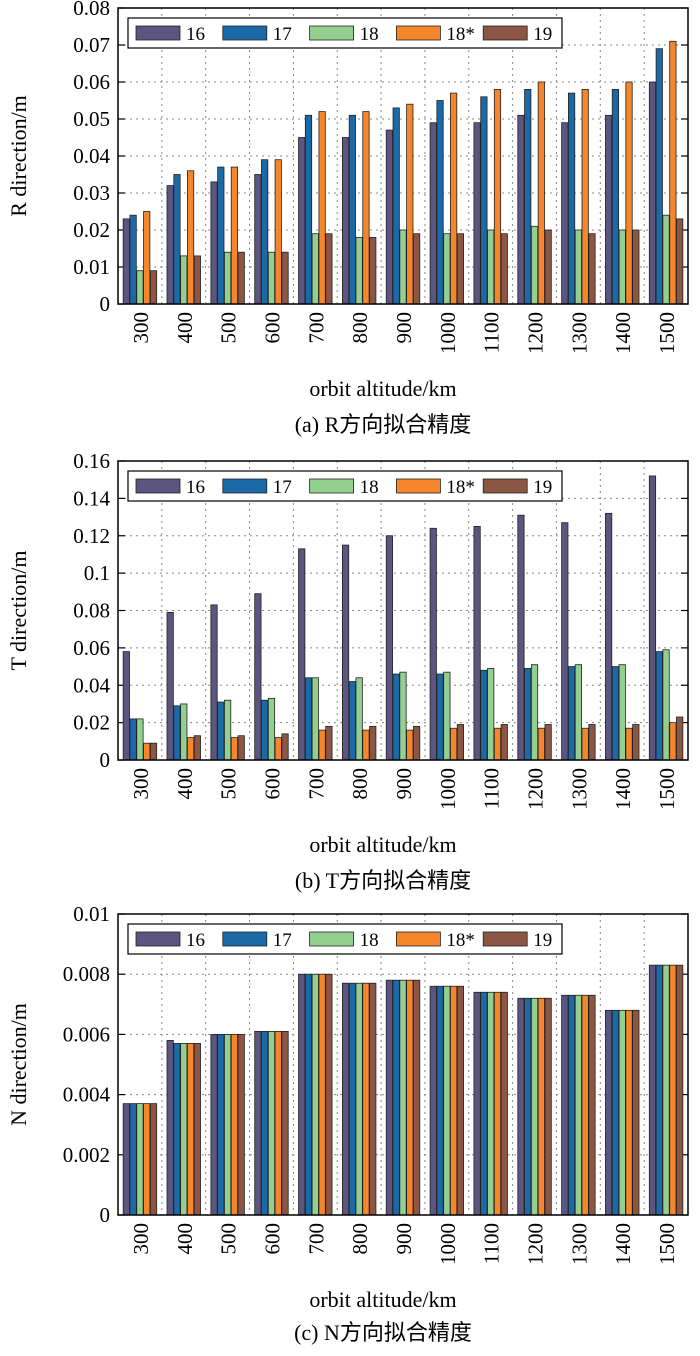 The width and height of the screenshot is (700, 1356). Describe the element at coordinates (579, 1244) in the screenshot. I see `x-tick-label: 1300` at that location.